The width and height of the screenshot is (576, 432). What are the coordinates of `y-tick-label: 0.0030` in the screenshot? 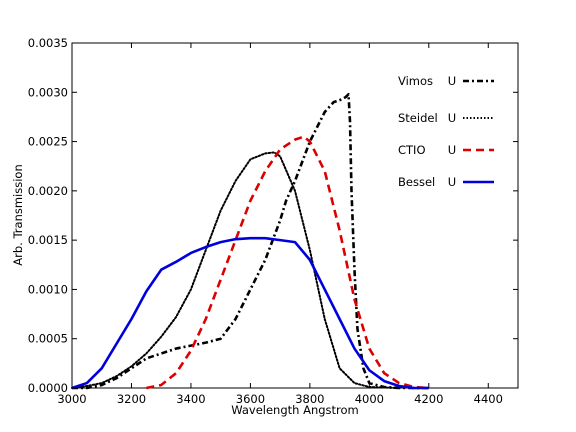 It's located at (48, 92).